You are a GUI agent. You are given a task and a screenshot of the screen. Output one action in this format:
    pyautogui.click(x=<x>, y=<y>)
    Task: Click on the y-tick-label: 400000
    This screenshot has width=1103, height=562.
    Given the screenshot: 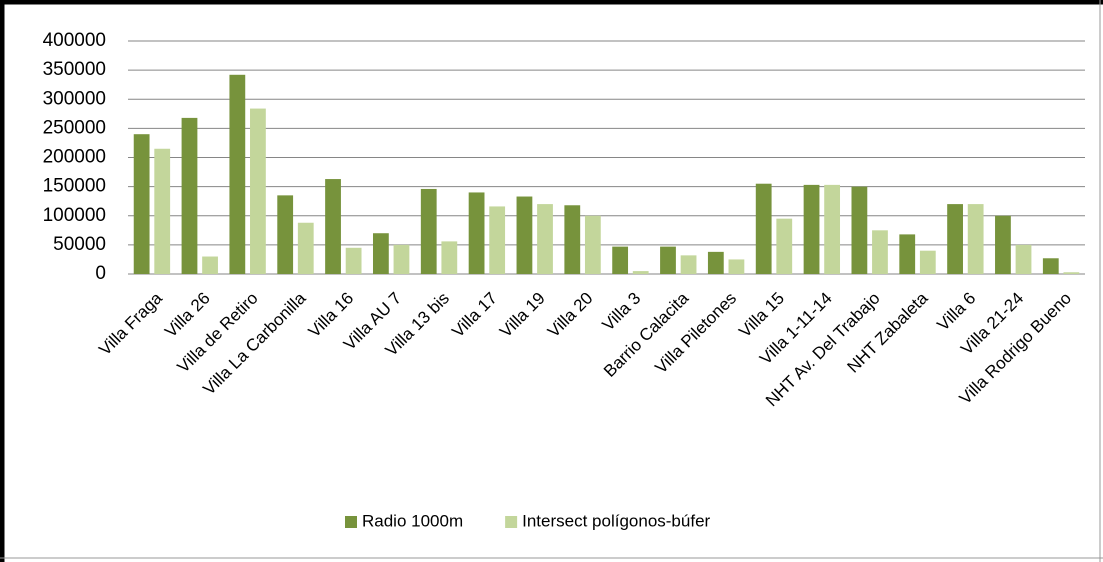 What is the action you would take?
    pyautogui.click(x=74, y=40)
    